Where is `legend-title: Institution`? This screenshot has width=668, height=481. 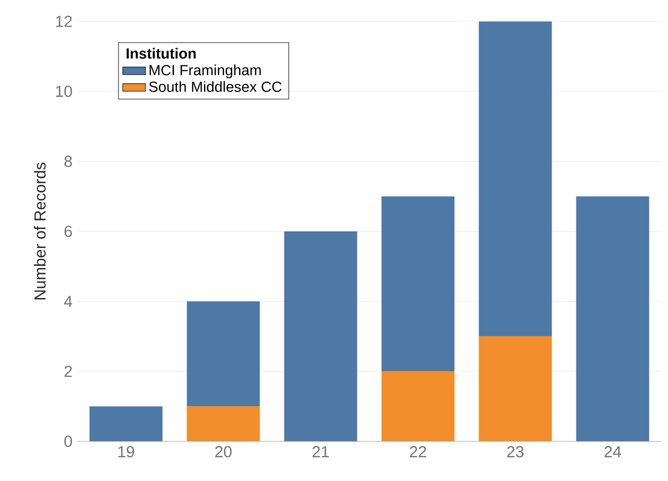 legend-title: Institution is located at coordinates (161, 53).